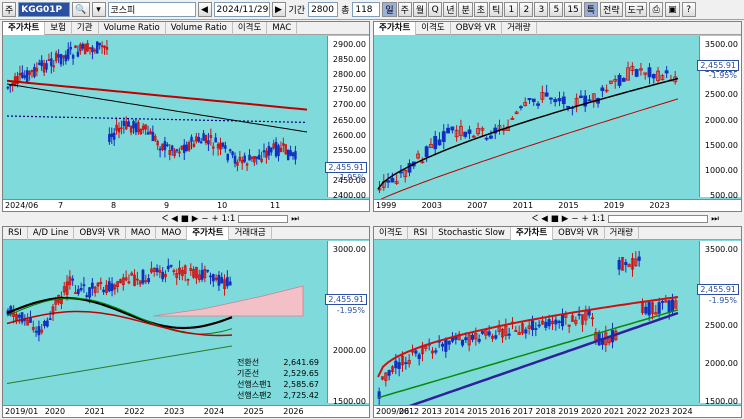  Describe the element at coordinates (528, 354) in the screenshot. I see `ma-line-green` at that location.